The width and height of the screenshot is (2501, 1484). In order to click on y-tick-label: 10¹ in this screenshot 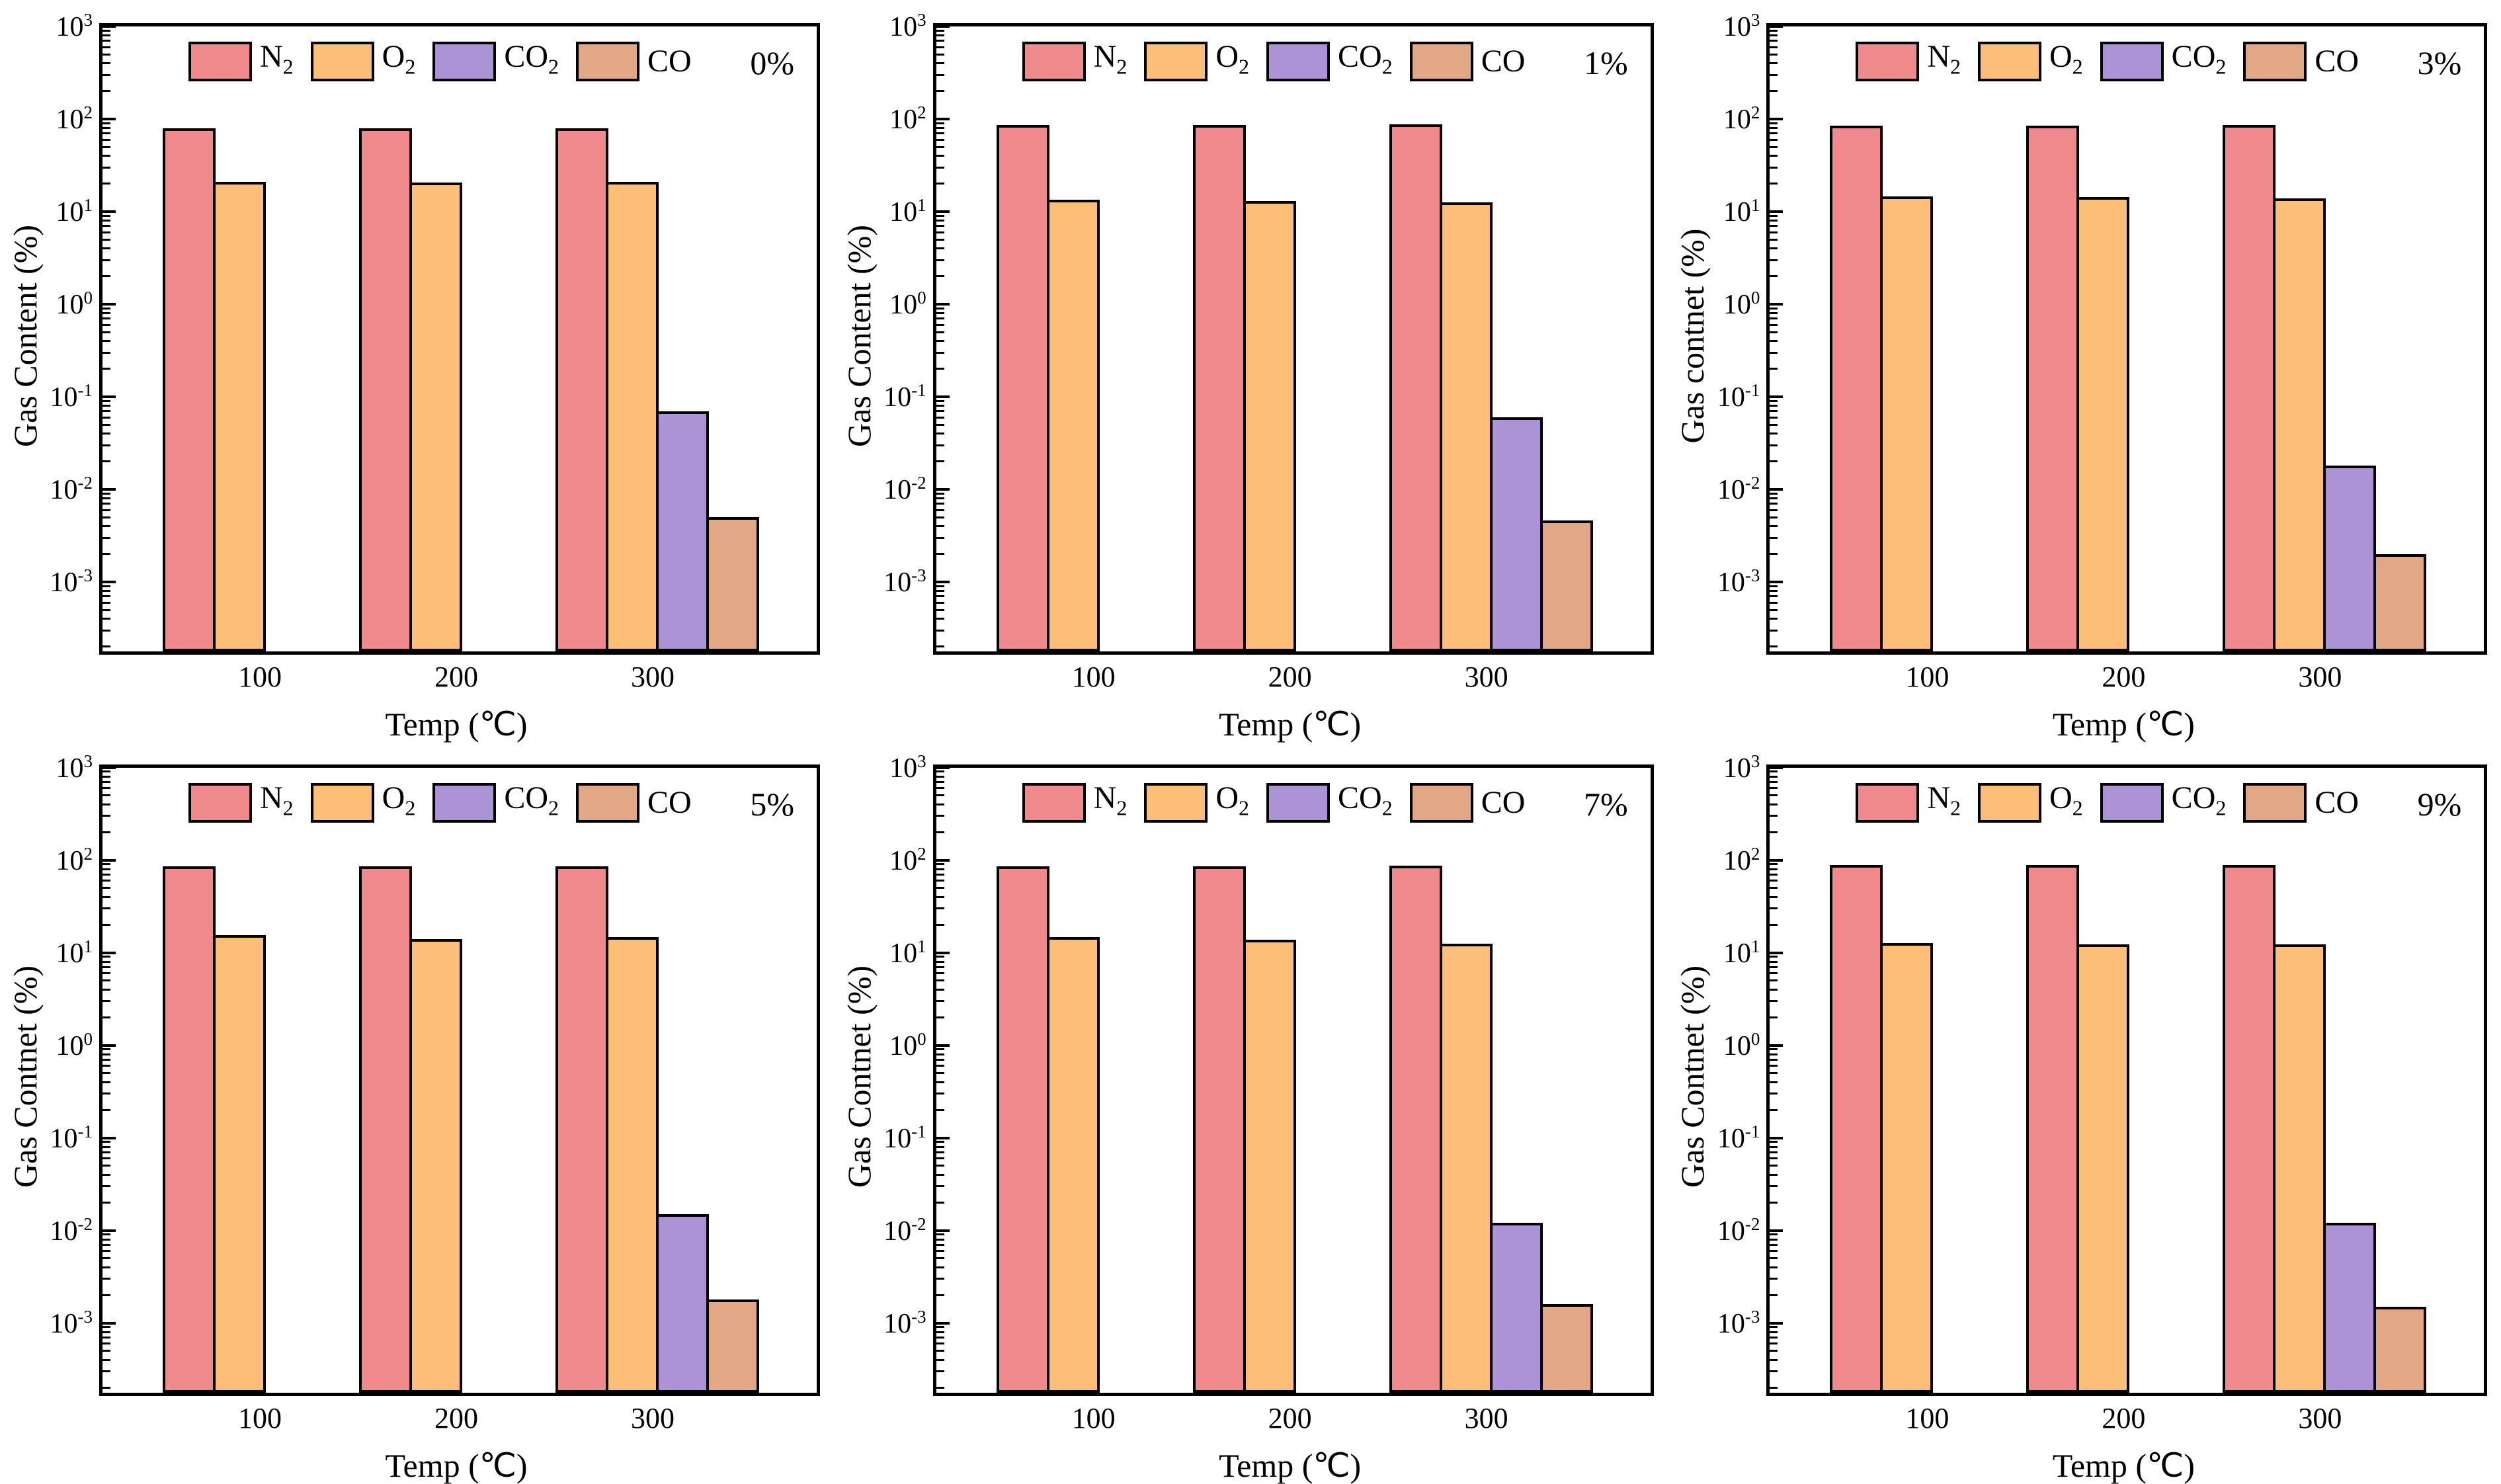, I will do `click(1741, 211)`.